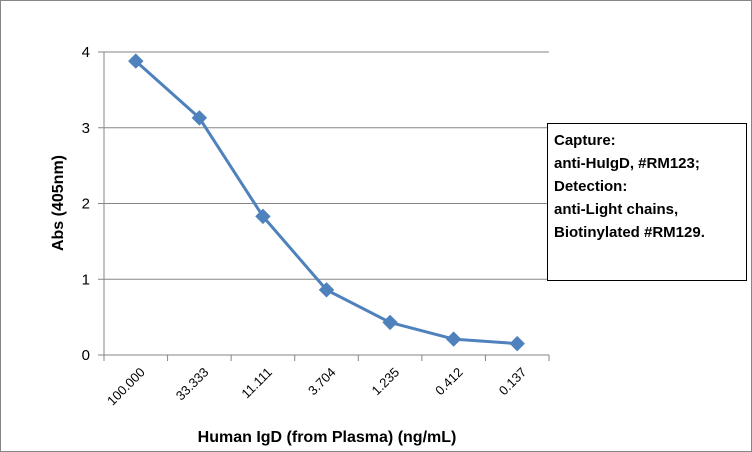 This screenshot has width=752, height=452. Describe the element at coordinates (327, 437) in the screenshot. I see `x-axis-title: Human IgD (from Plasma) (ng/mL)` at that location.